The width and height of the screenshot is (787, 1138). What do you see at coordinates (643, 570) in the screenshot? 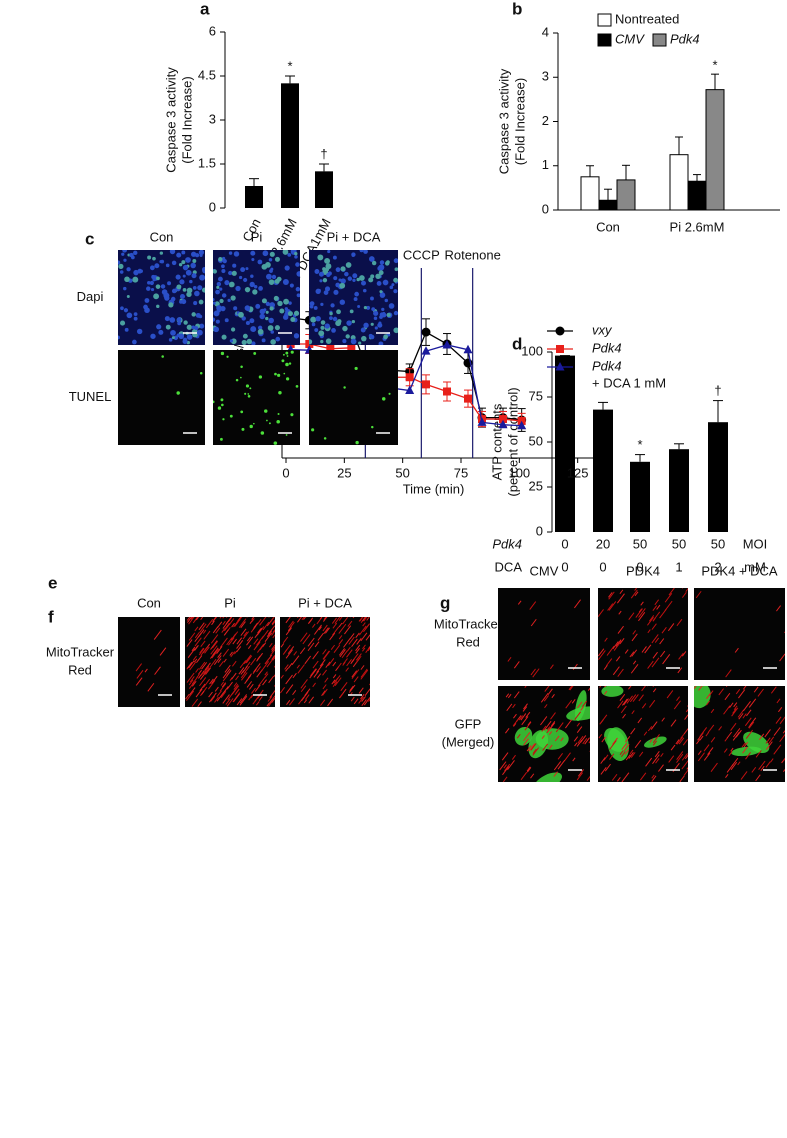
I see `column-label: PDK4` at bounding box center [643, 570].